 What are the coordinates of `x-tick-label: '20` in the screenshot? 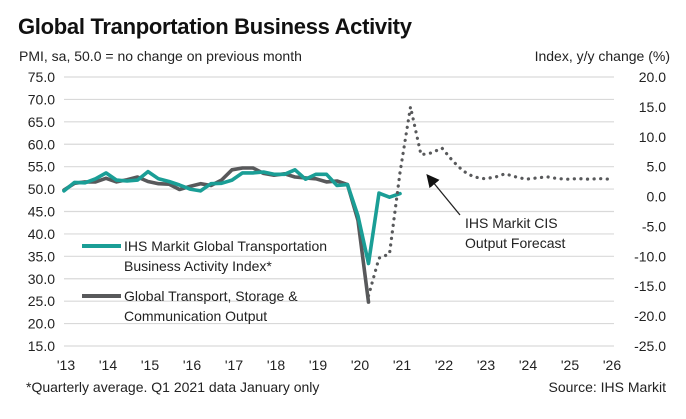 It's located at (360, 365).